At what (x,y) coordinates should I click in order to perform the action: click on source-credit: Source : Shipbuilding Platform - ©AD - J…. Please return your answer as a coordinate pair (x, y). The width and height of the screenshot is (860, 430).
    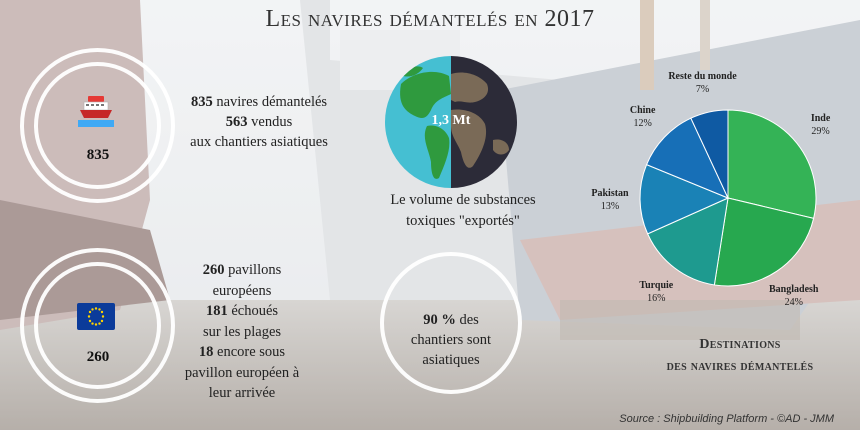
    Looking at the image, I should click on (726, 419).